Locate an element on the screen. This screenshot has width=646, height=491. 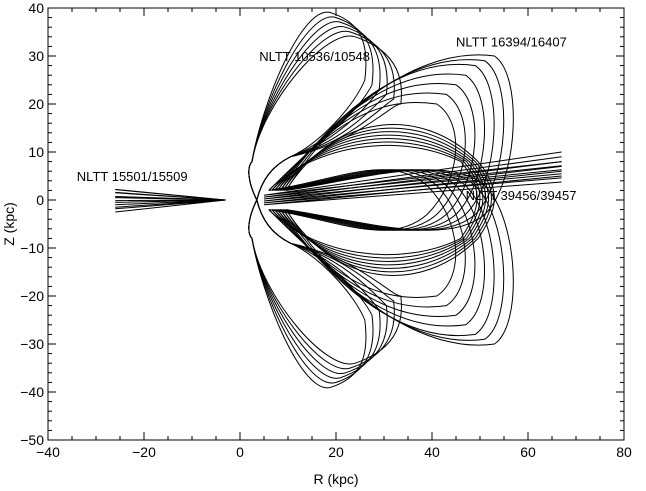
x-tick-label: −40 is located at coordinates (48, 452).